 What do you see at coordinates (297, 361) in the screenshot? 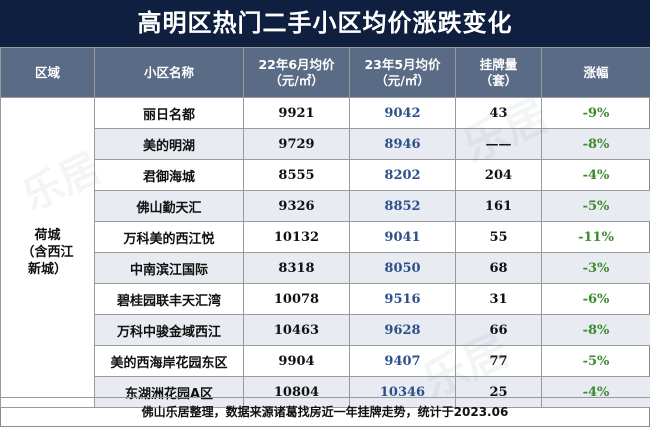
I see `jun-price: 9904` at bounding box center [297, 361].